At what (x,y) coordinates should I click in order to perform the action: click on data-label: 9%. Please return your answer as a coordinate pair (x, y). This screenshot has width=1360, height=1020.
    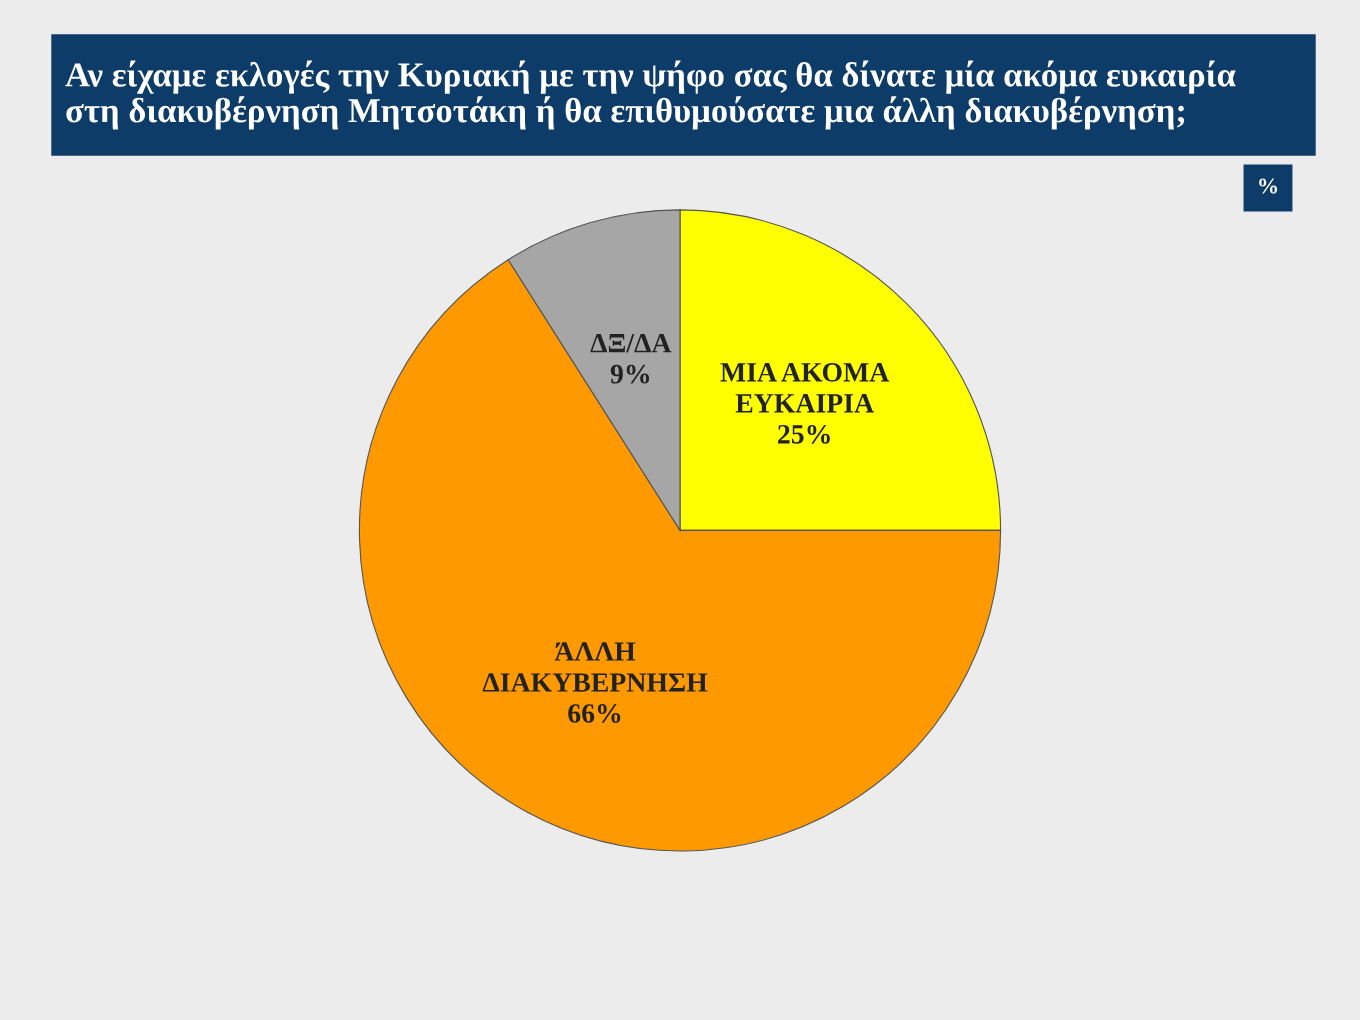
    Looking at the image, I should click on (630, 374).